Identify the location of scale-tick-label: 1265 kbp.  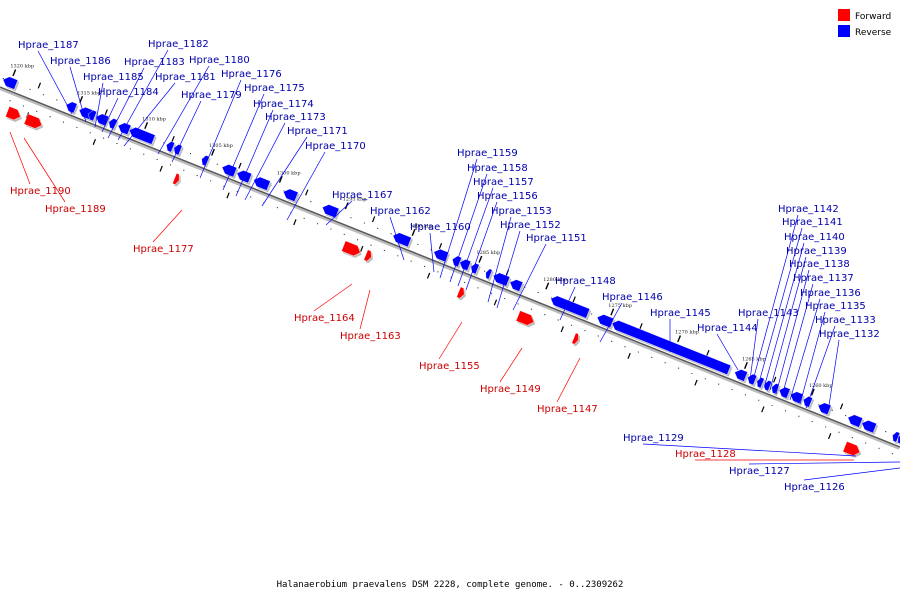
(754, 359).